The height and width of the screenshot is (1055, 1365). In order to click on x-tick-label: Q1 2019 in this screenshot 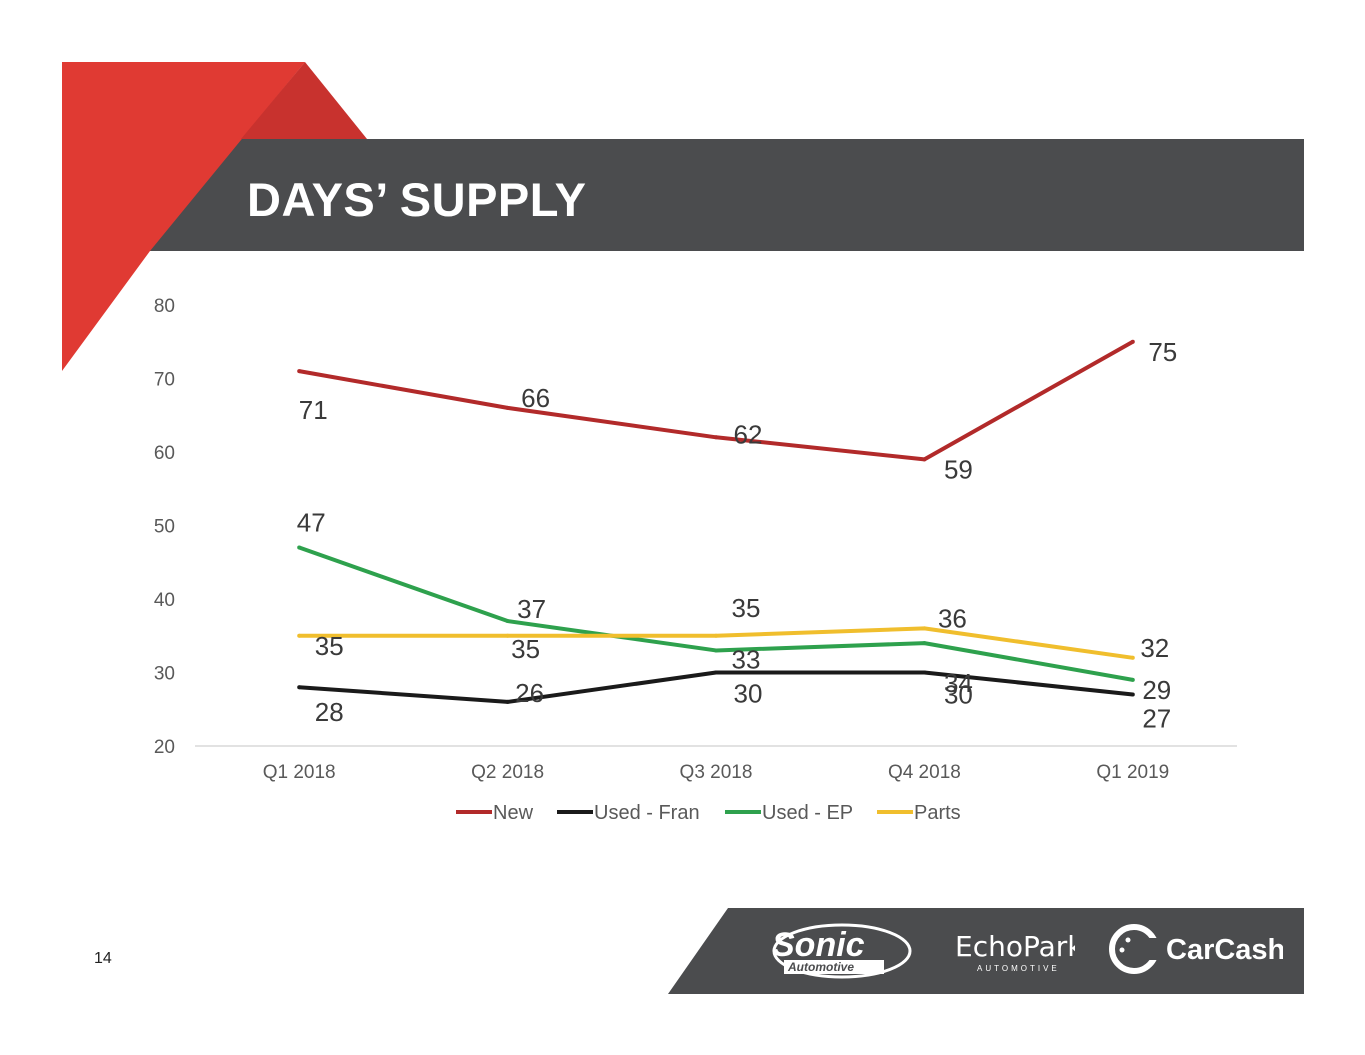, I will do `click(1132, 772)`.